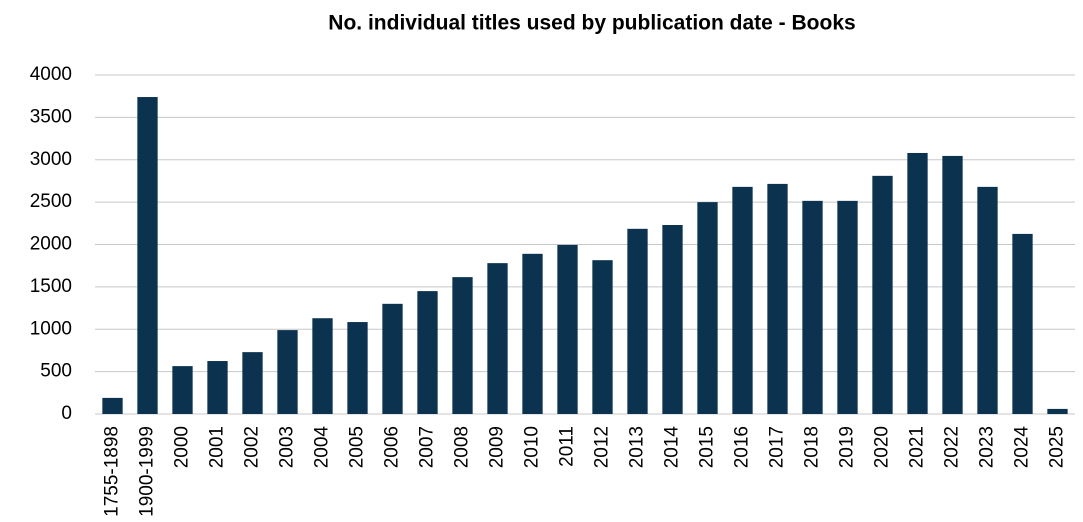 Image resolution: width=1083 pixels, height=522 pixels. What do you see at coordinates (51, 328) in the screenshot?
I see `y-tick-label: 1000` at bounding box center [51, 328].